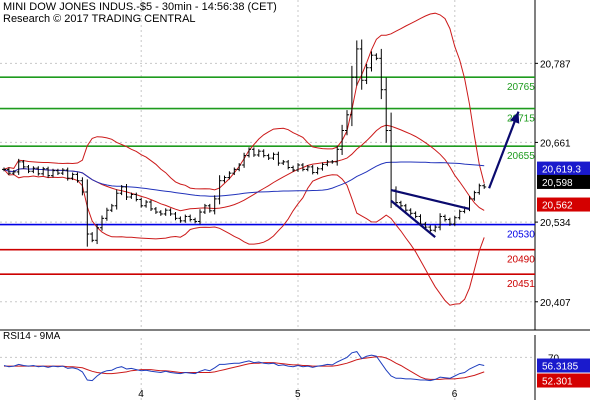  What do you see at coordinates (521, 235) in the screenshot?
I see `level-label: 20530` at bounding box center [521, 235].